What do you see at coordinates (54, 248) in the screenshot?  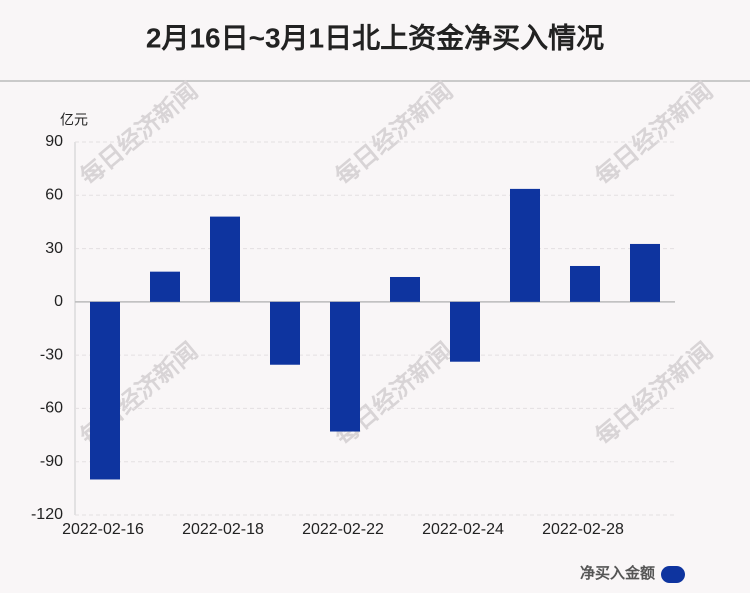 I see `y-tick-label: 30` at bounding box center [54, 248].